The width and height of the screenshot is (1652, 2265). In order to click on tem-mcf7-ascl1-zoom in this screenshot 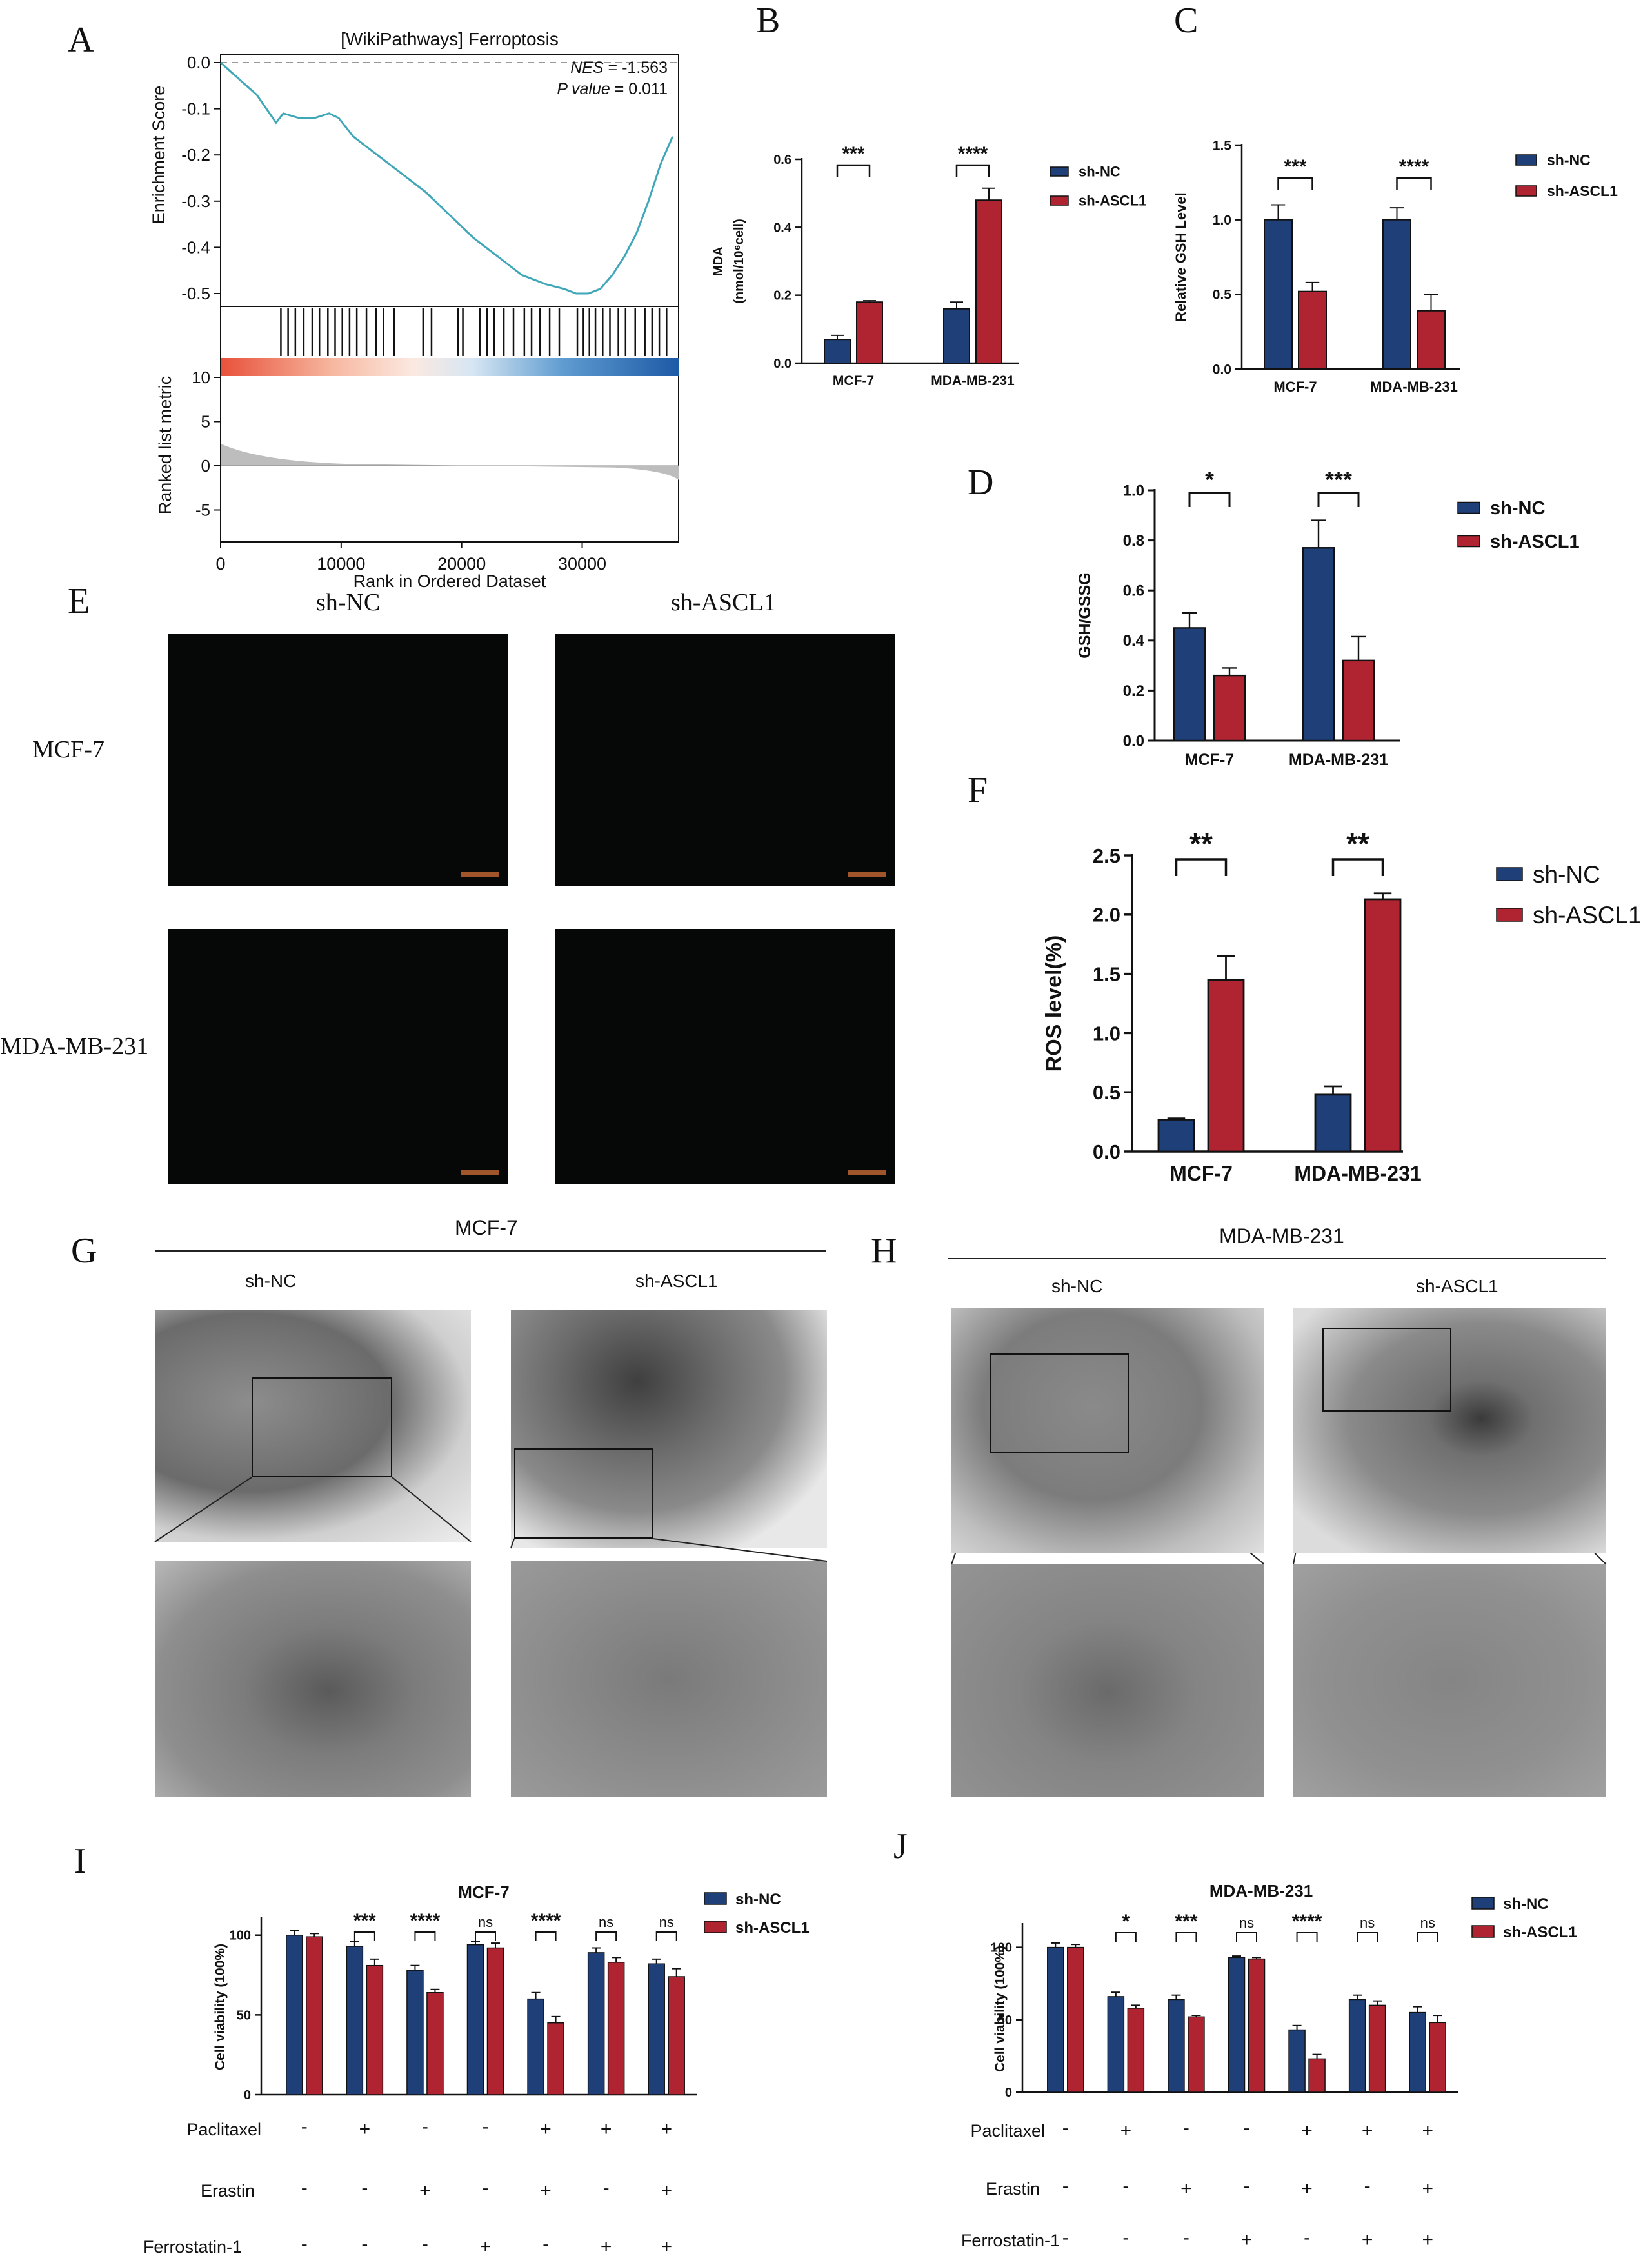, I will do `click(669, 1679)`.